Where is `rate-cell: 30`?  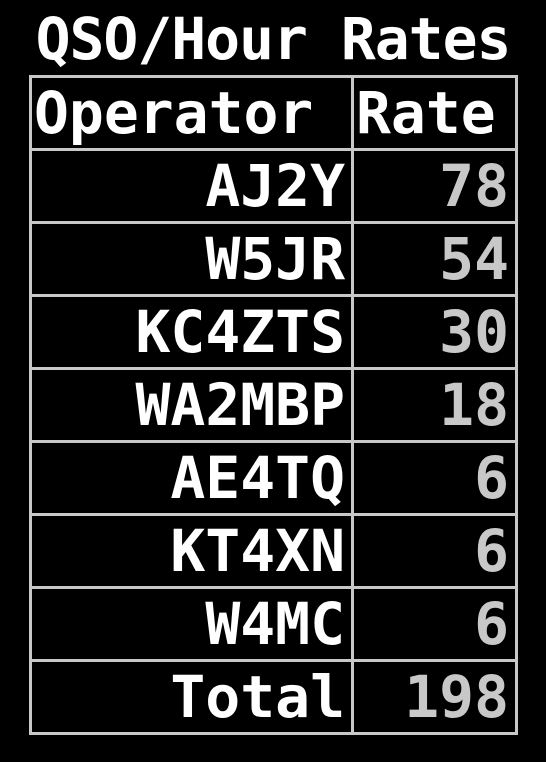
rate-cell: 30 is located at coordinates (434, 332).